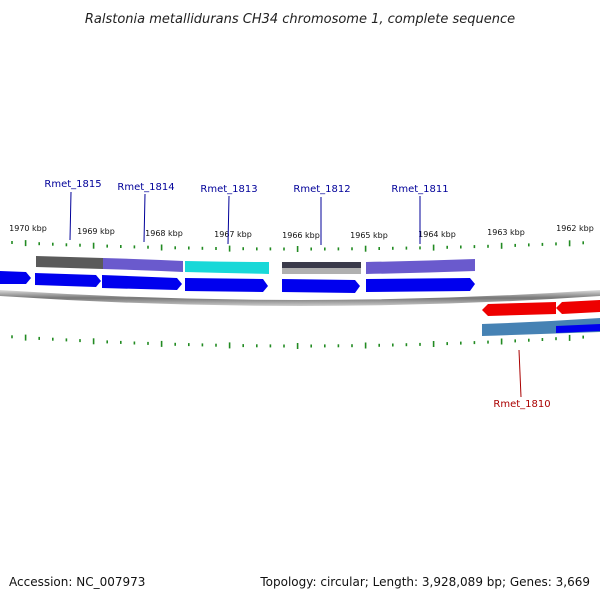  What do you see at coordinates (96, 231) in the screenshot?
I see `kbp-label: 1969 kbp` at bounding box center [96, 231].